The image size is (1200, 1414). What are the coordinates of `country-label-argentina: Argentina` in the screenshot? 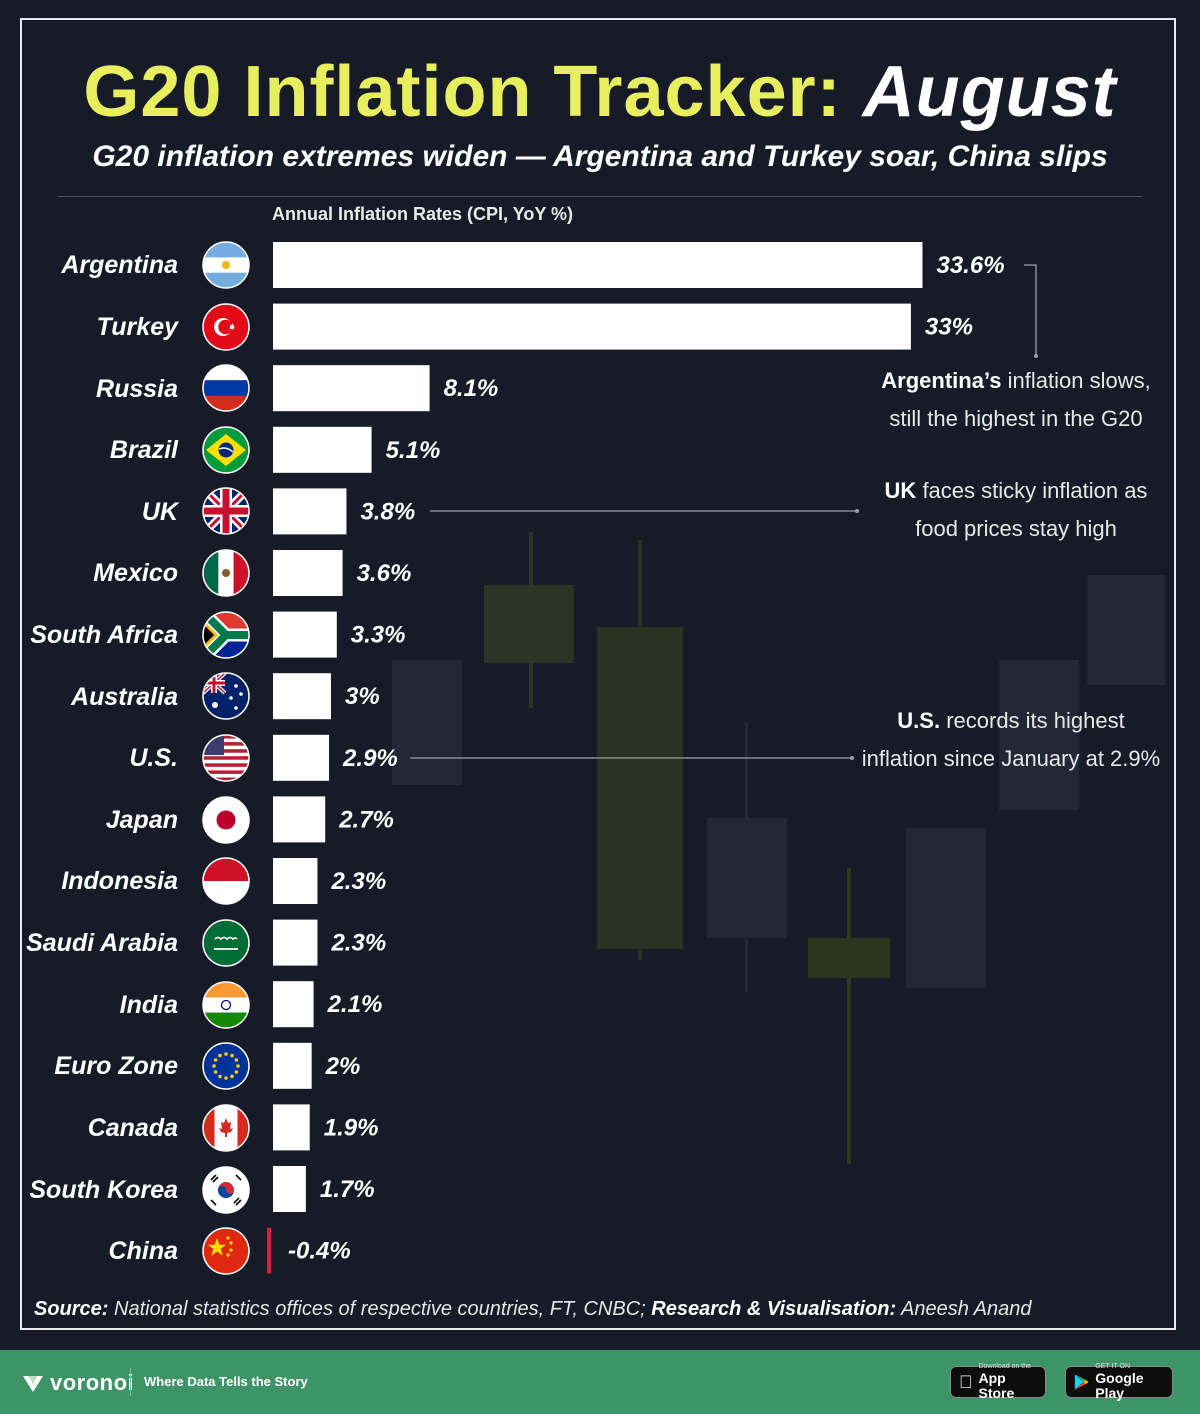 It's located at (119, 265).